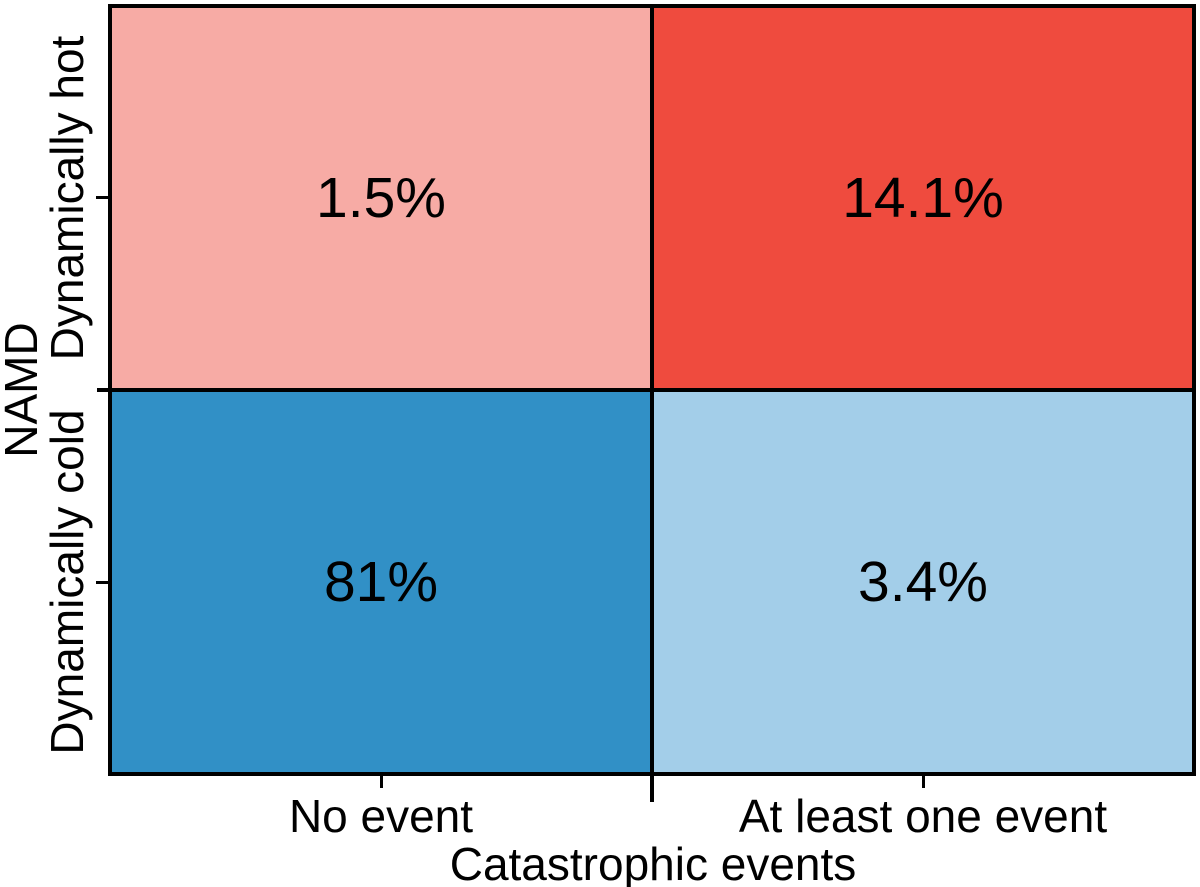 Image resolution: width=1200 pixels, height=887 pixels. Describe the element at coordinates (67, 582) in the screenshot. I see `y-tick-label-cold: Dynamically cold` at that location.